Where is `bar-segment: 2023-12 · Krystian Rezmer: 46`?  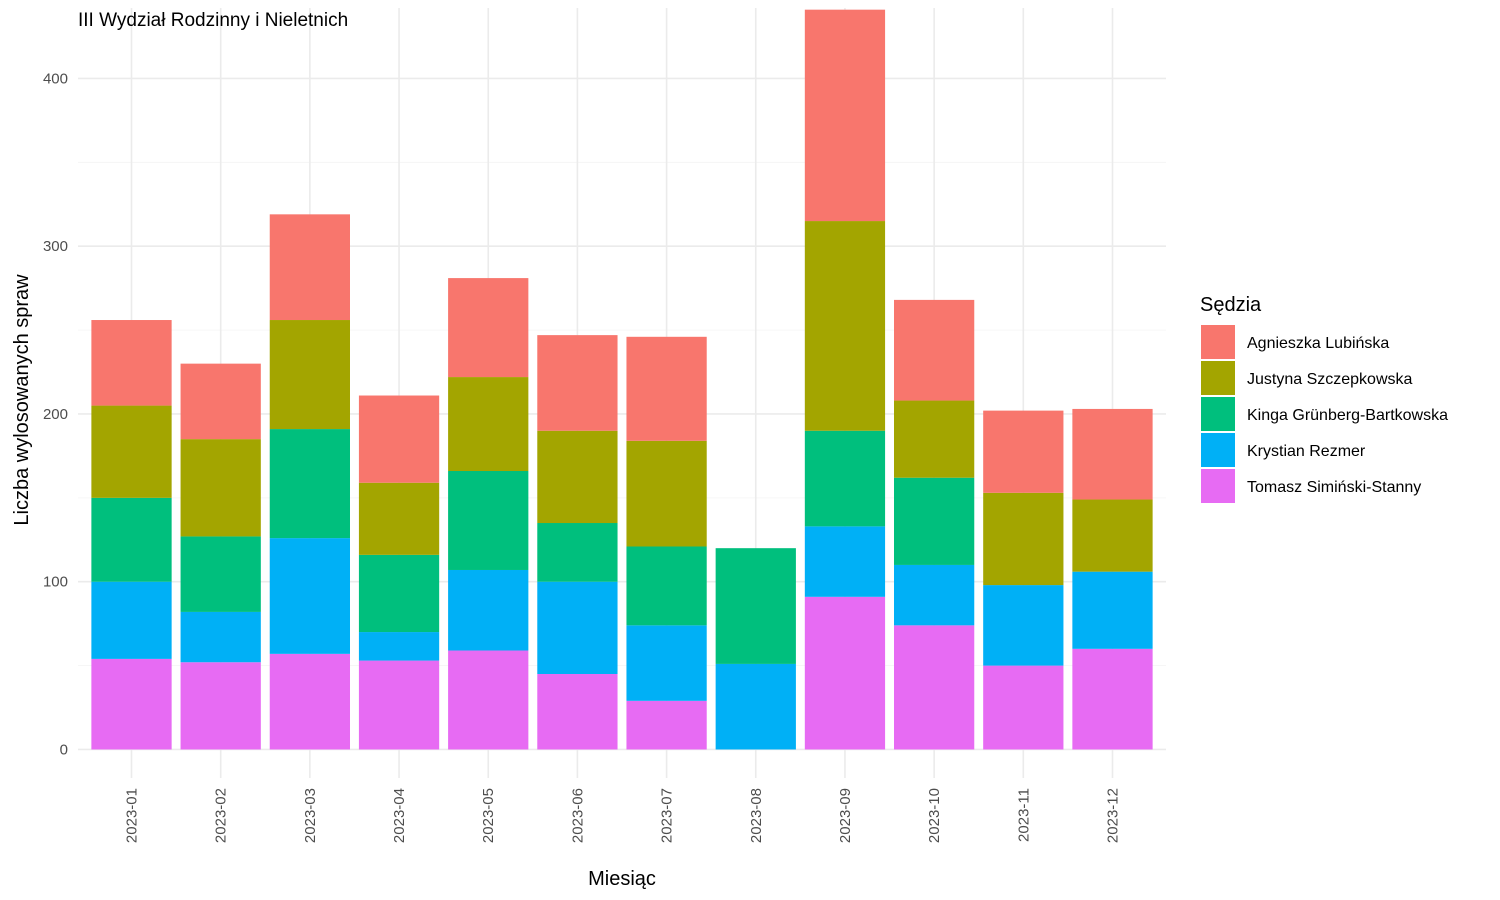
bar-segment: 2023-12 · Krystian Rezmer: 46 is located at coordinates (1112, 610).